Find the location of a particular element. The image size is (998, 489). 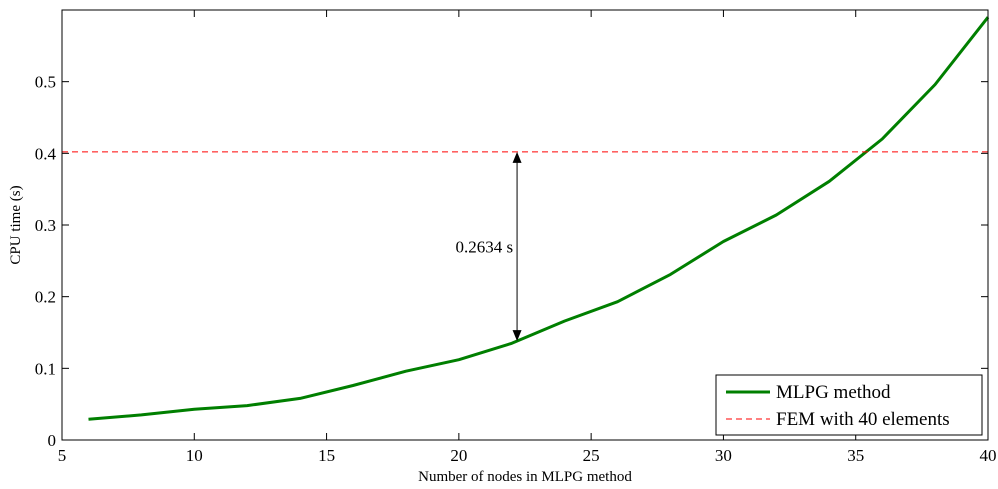

y-axis-title: CPU time (s) is located at coordinates (16, 224).